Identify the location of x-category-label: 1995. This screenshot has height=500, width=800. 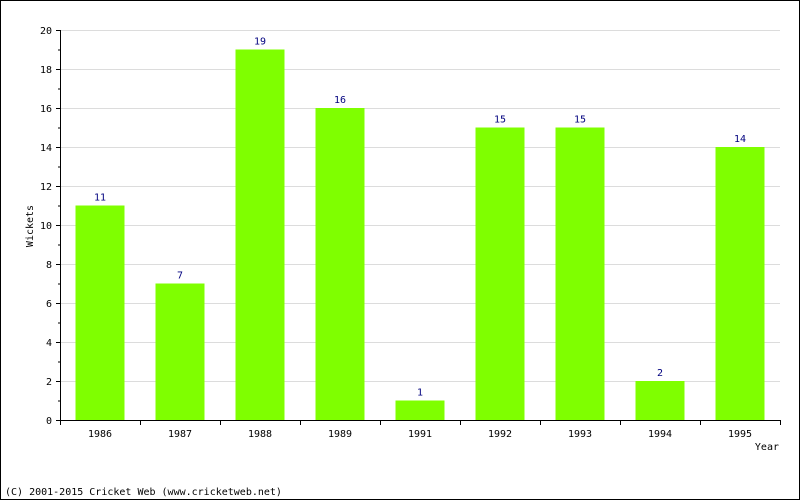
(740, 434).